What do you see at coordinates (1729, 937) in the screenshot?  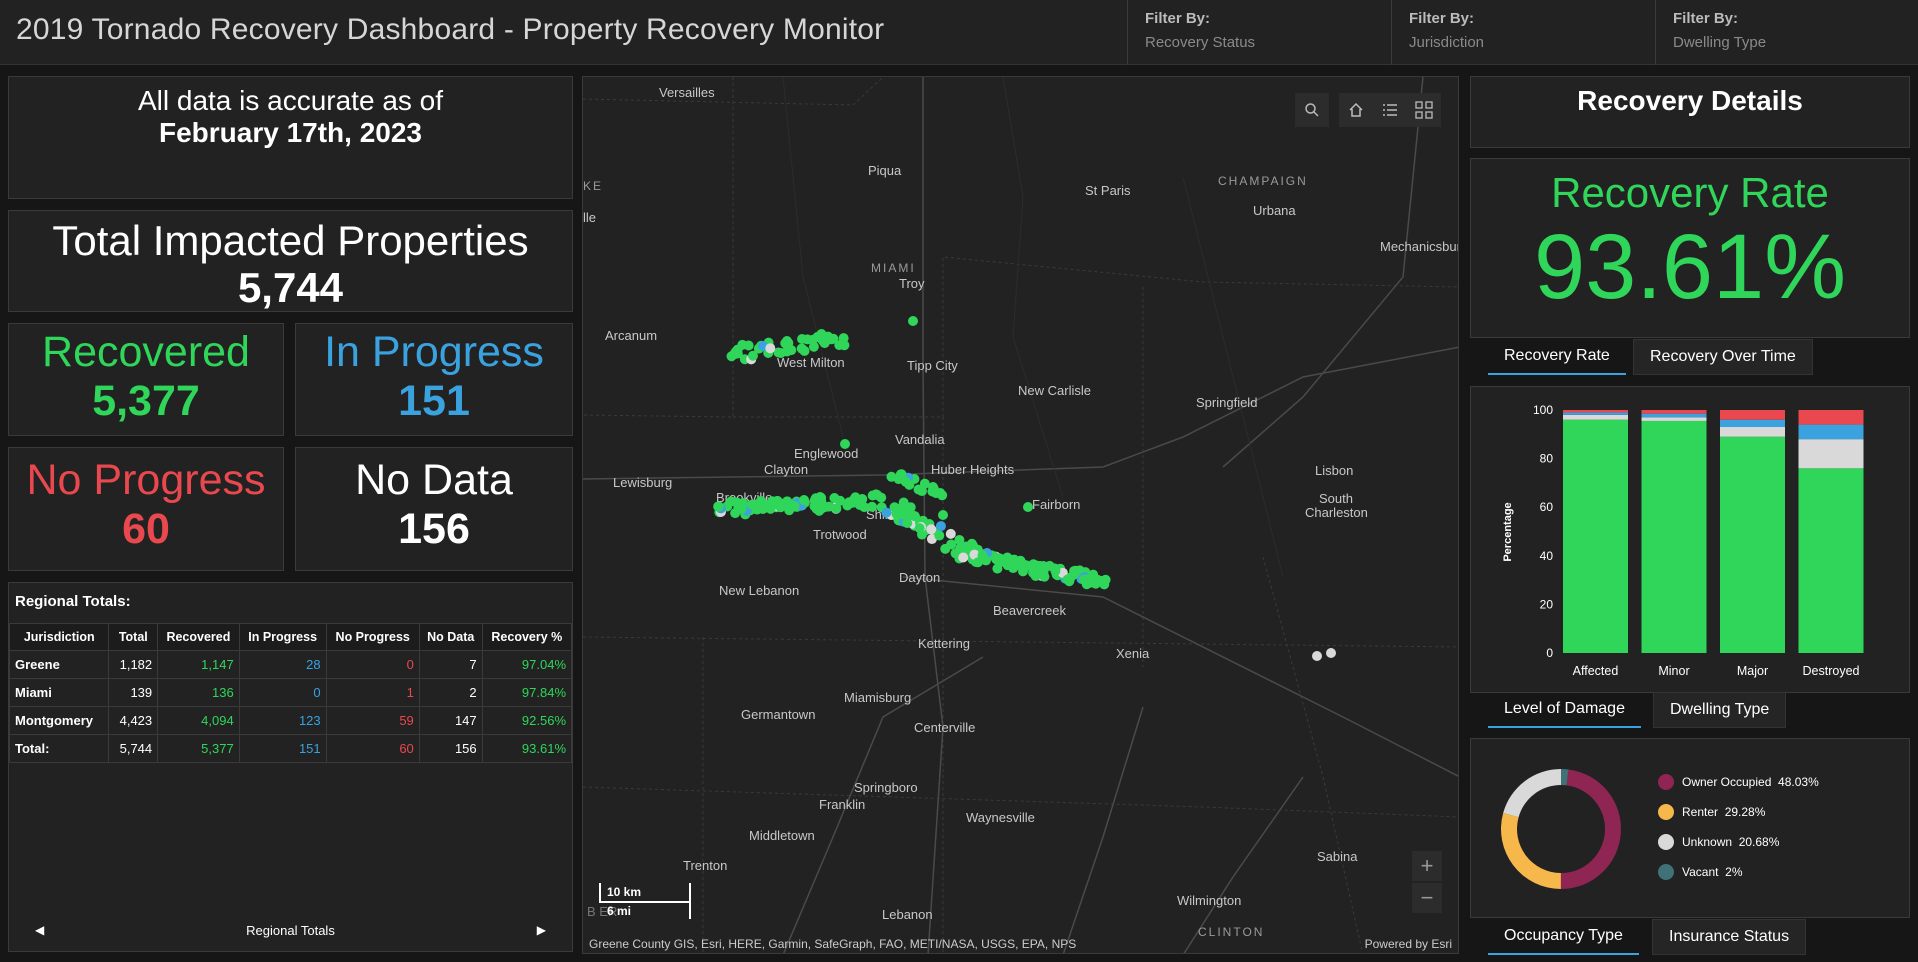 I see `tab-insurance-status: Insurance Status` at bounding box center [1729, 937].